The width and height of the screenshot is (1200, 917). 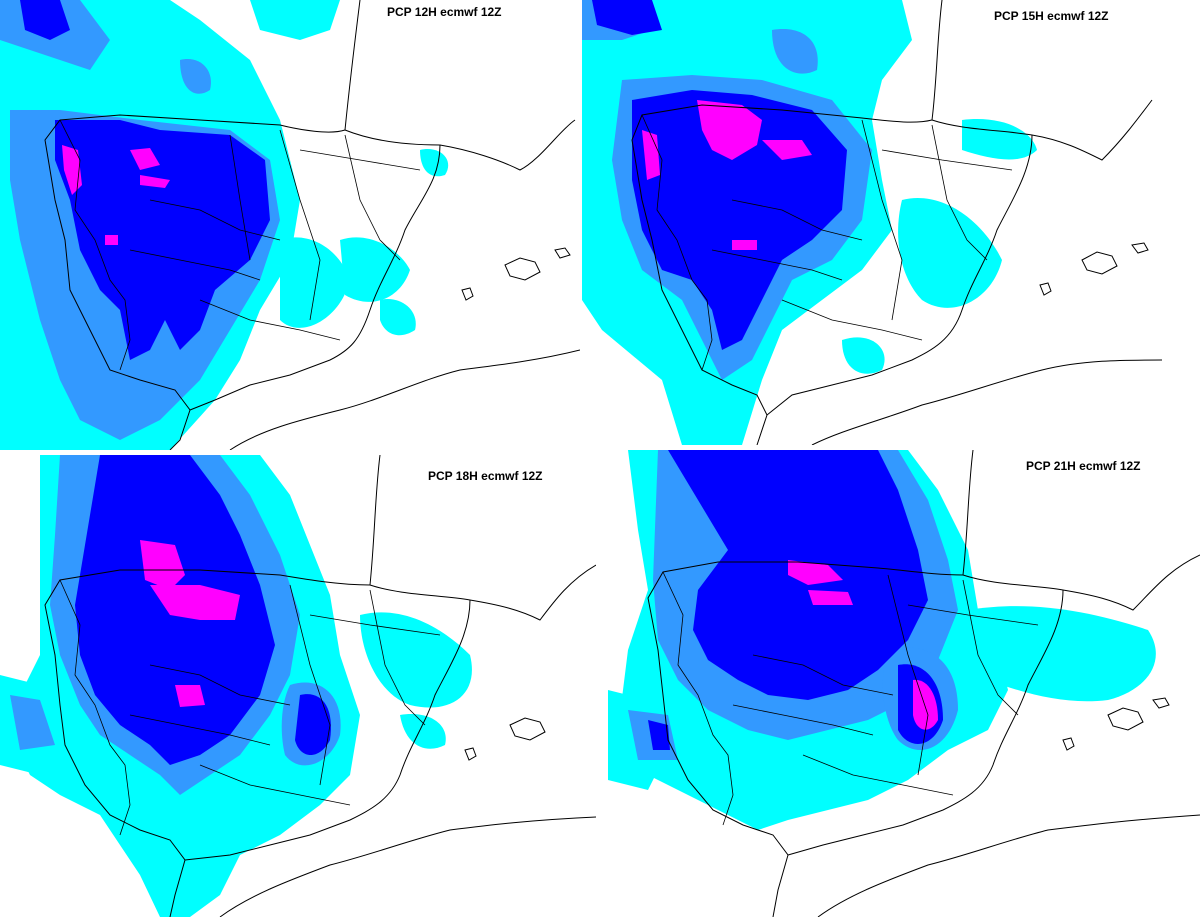 I want to click on panel-title: PCP 15H ecmwf 12Z, so click(x=1051, y=16).